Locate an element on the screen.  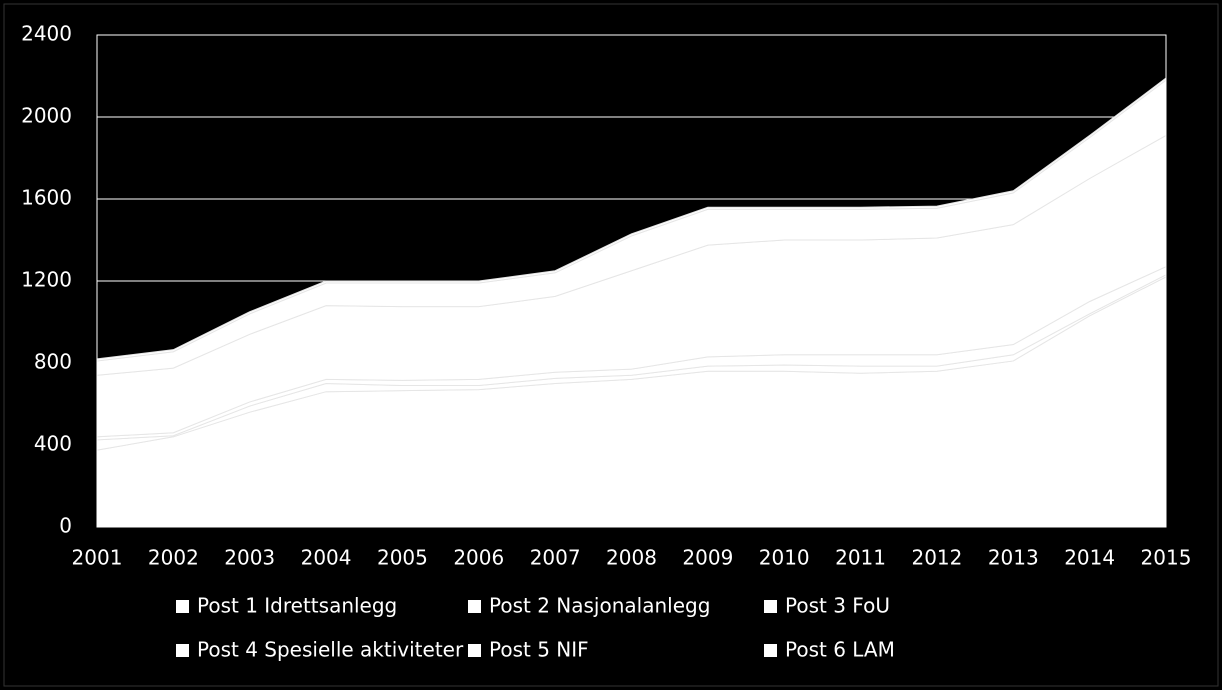
x-tick-label: 2015 is located at coordinates (1166, 558).